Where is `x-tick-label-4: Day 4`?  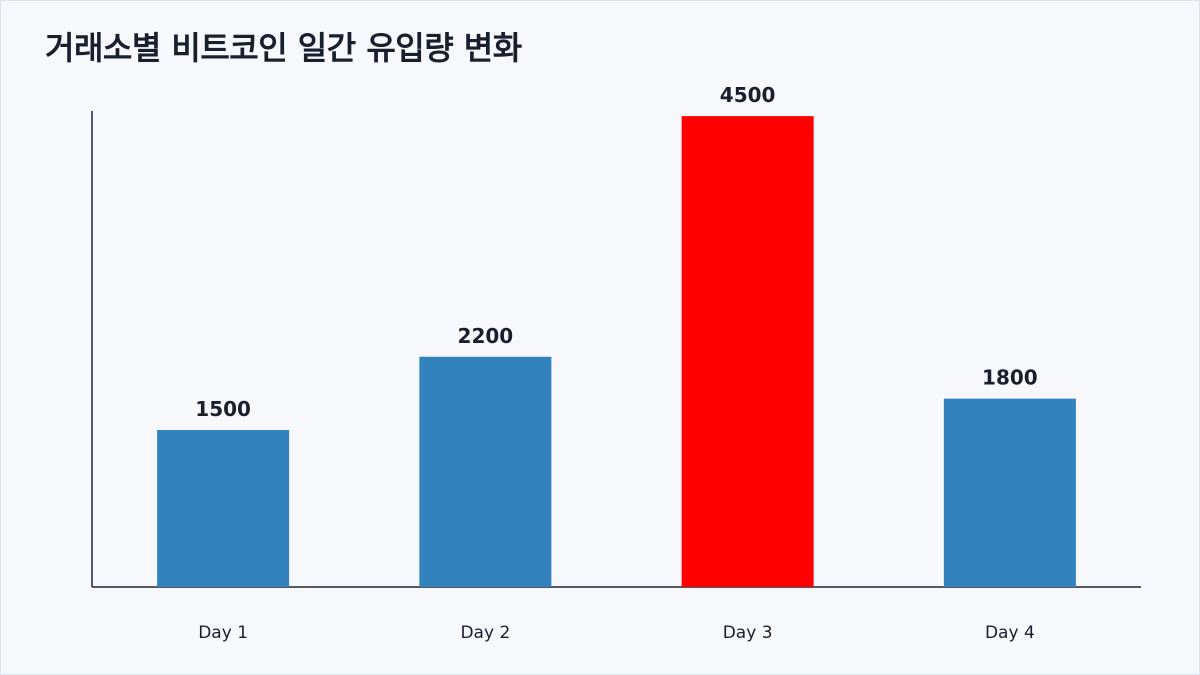 x-tick-label-4: Day 4 is located at coordinates (1010, 633).